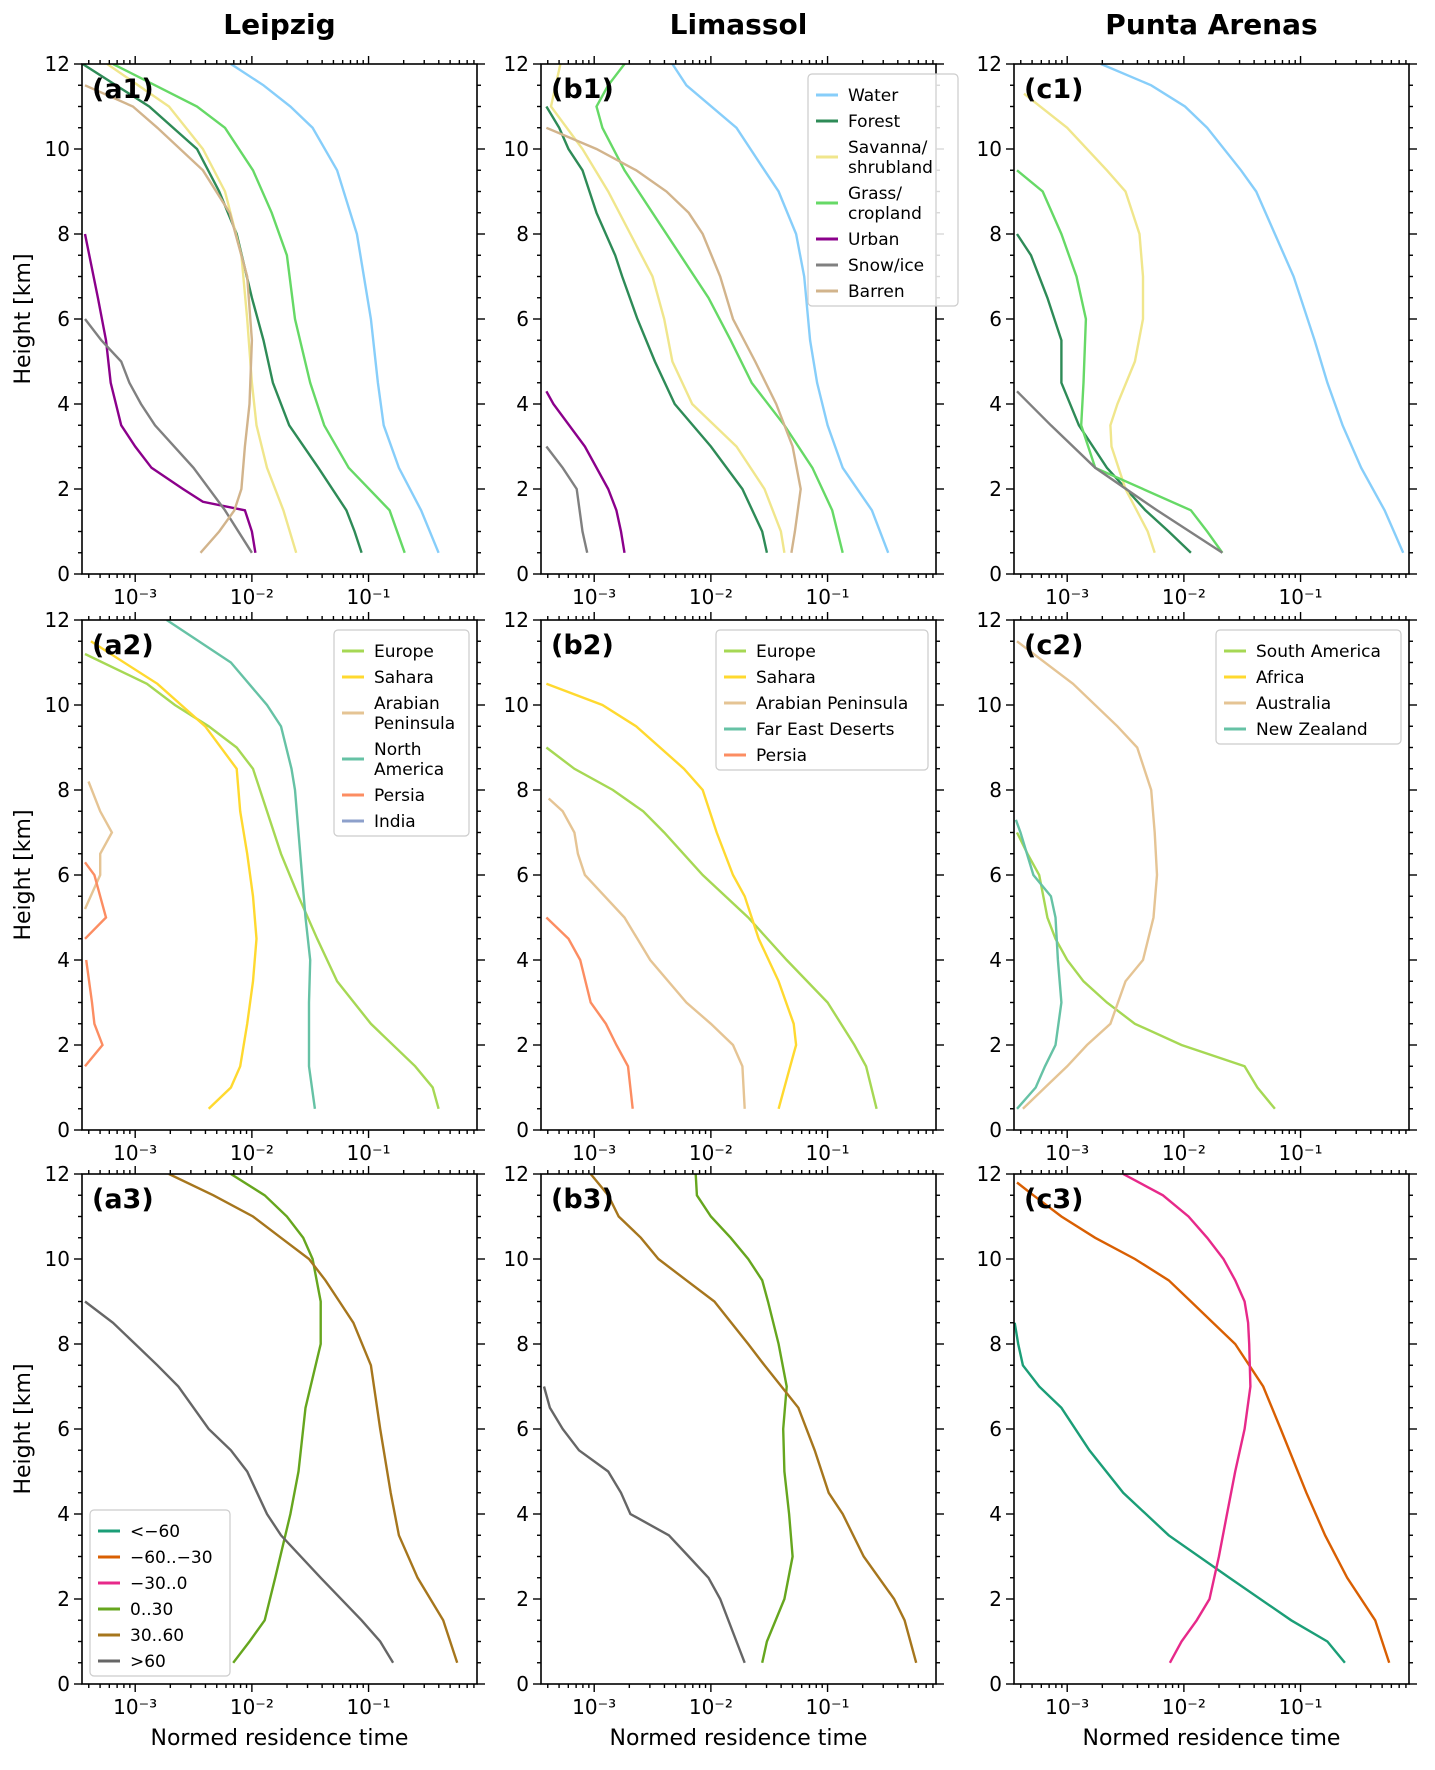 The width and height of the screenshot is (1435, 1770). What do you see at coordinates (873, 240) in the screenshot?
I see `legend-label: Urban` at bounding box center [873, 240].